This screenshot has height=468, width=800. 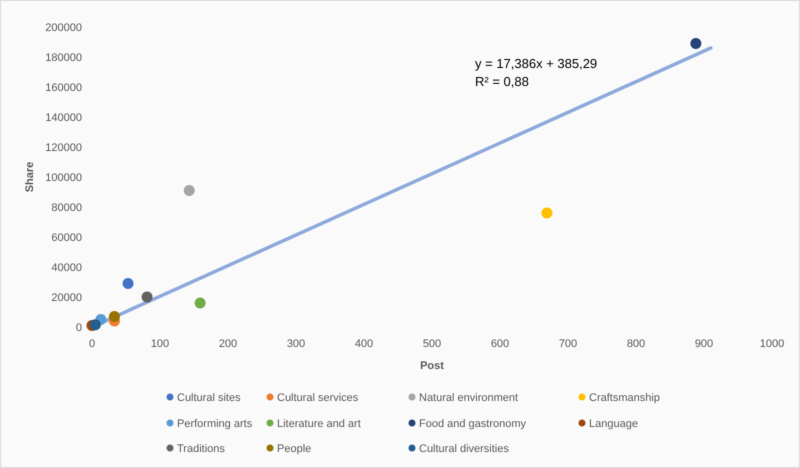 I want to click on legend-label: Cultural diversities, so click(x=464, y=449).